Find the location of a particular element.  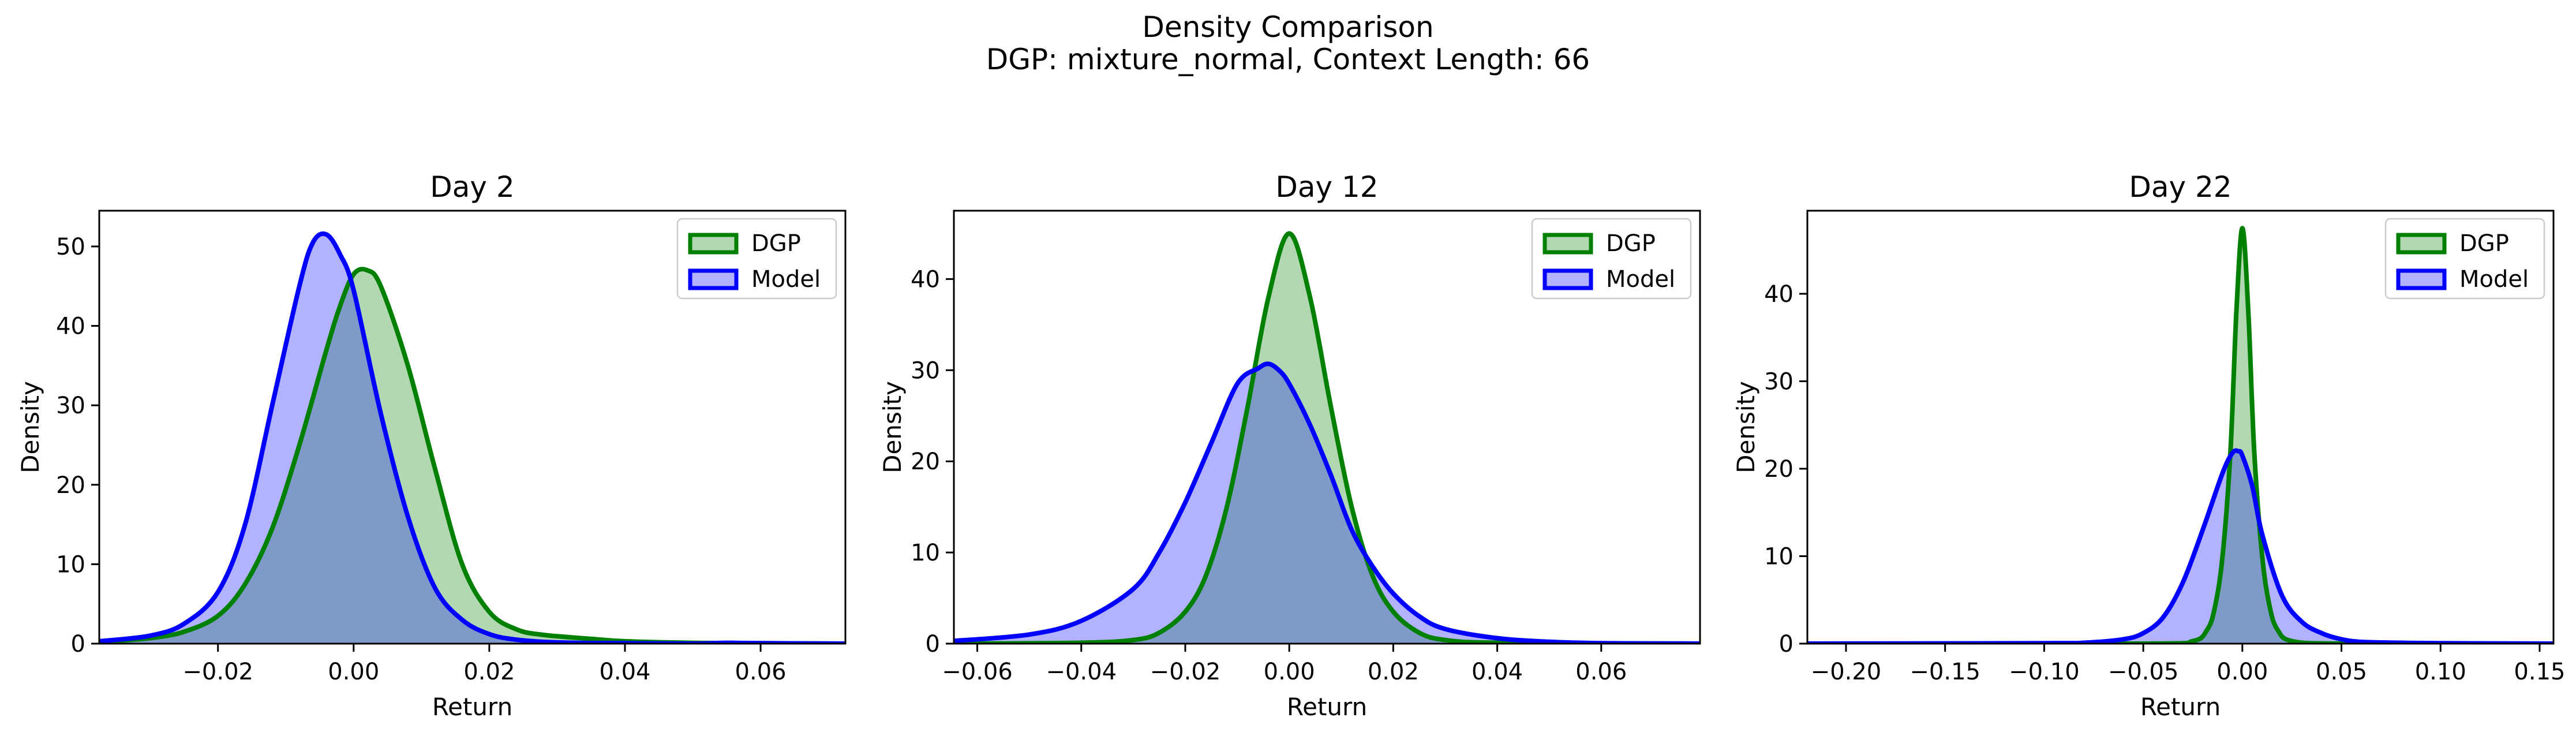

x-tick-label: −0.04 is located at coordinates (1081, 672).